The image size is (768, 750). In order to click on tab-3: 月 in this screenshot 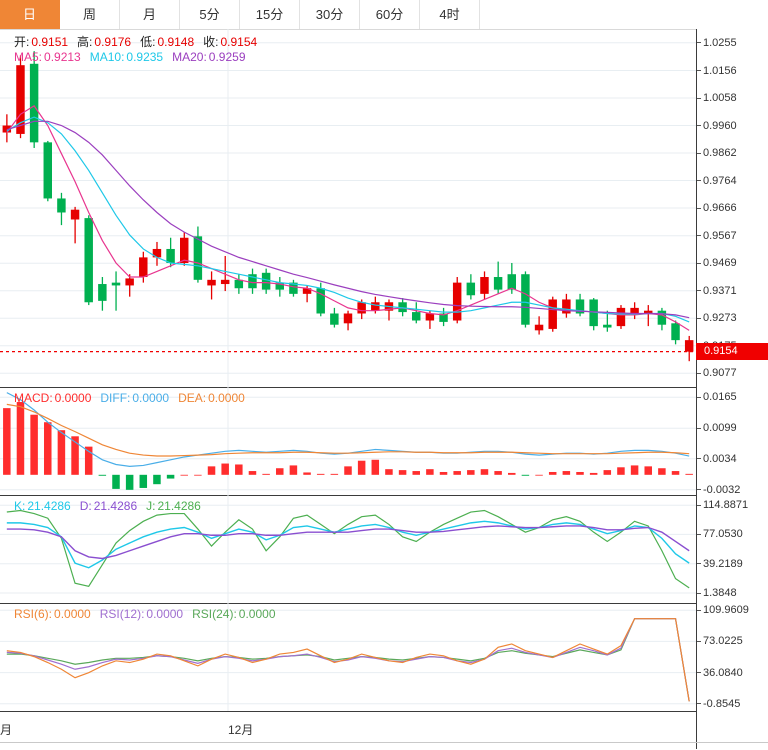, I will do `click(150, 14)`.